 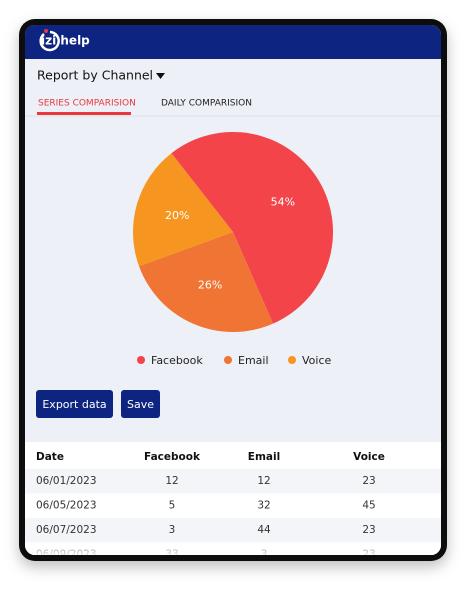 I want to click on export-button, so click(x=74, y=404).